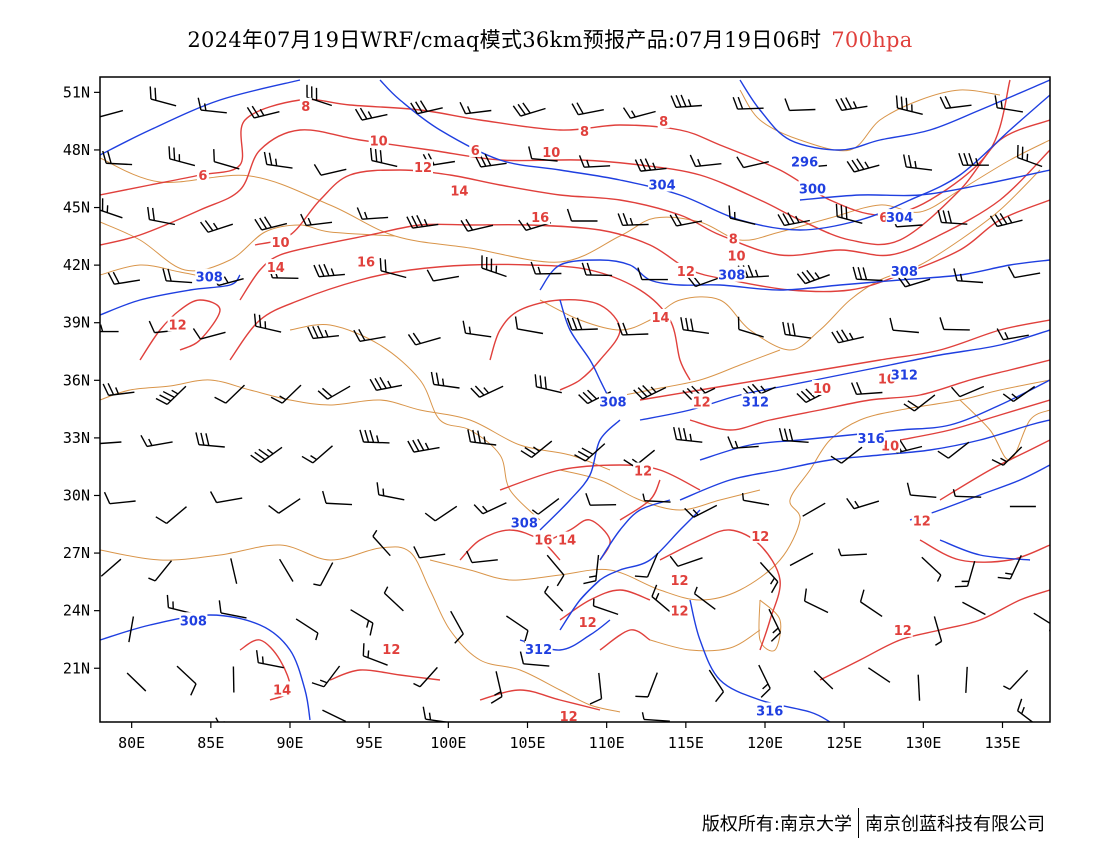  What do you see at coordinates (844, 743) in the screenshot?
I see `x-tick-label: 125E` at bounding box center [844, 743].